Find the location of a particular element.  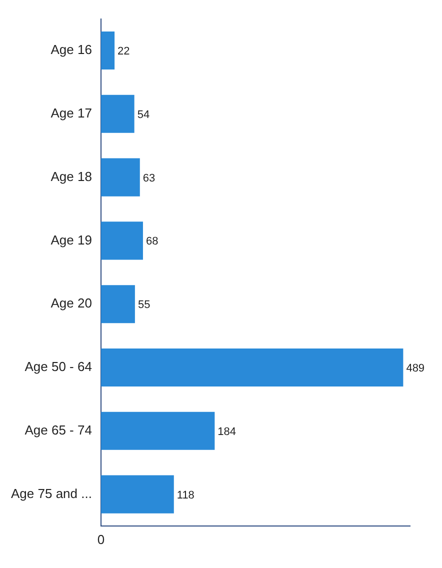

y-tick-label: Age 18 is located at coordinates (71, 176).